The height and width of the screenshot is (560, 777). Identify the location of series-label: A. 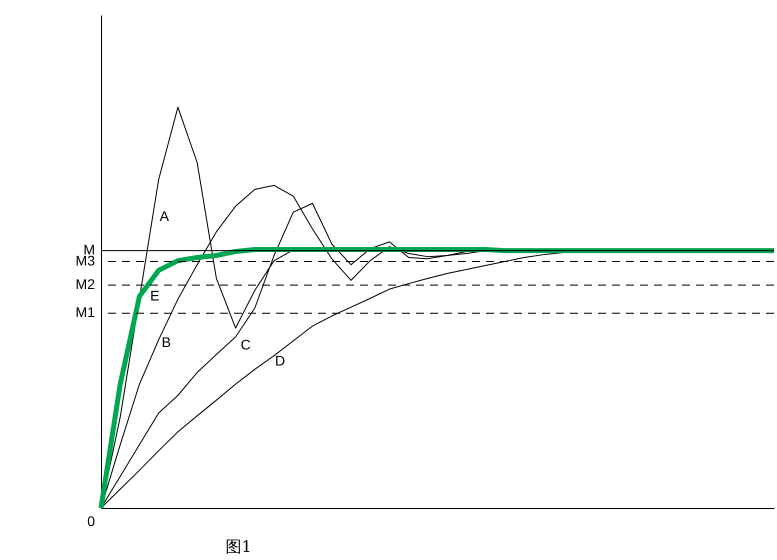
(165, 216).